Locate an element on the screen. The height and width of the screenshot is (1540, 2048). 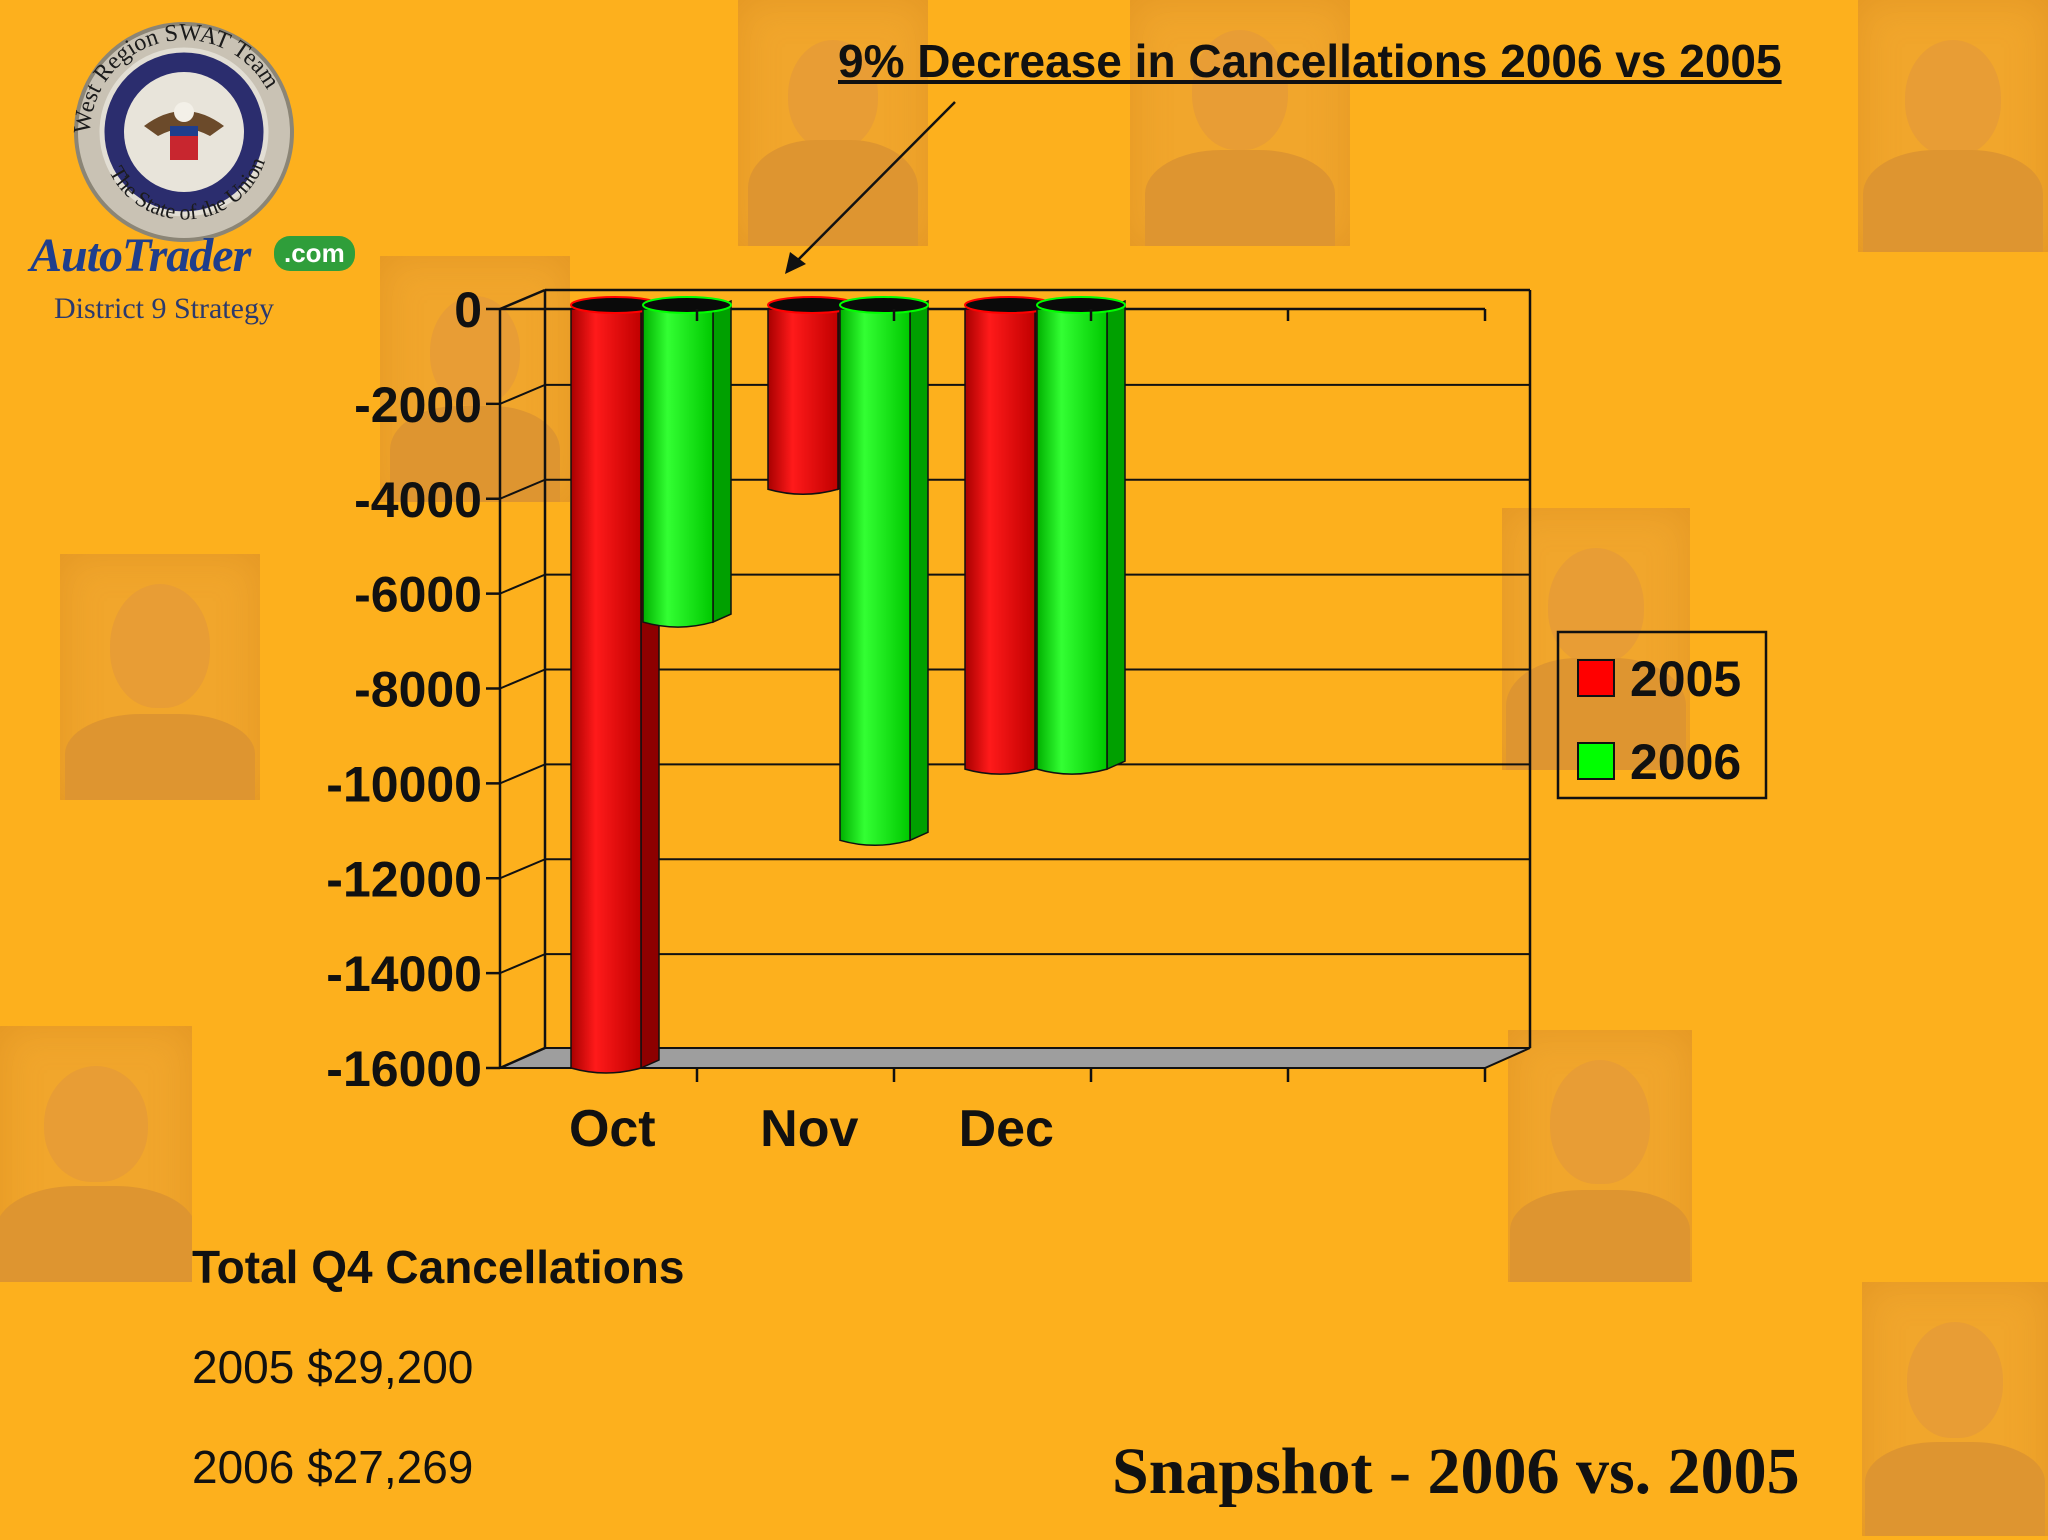
y-axis-depth-bottom is located at coordinates (522, 1058).